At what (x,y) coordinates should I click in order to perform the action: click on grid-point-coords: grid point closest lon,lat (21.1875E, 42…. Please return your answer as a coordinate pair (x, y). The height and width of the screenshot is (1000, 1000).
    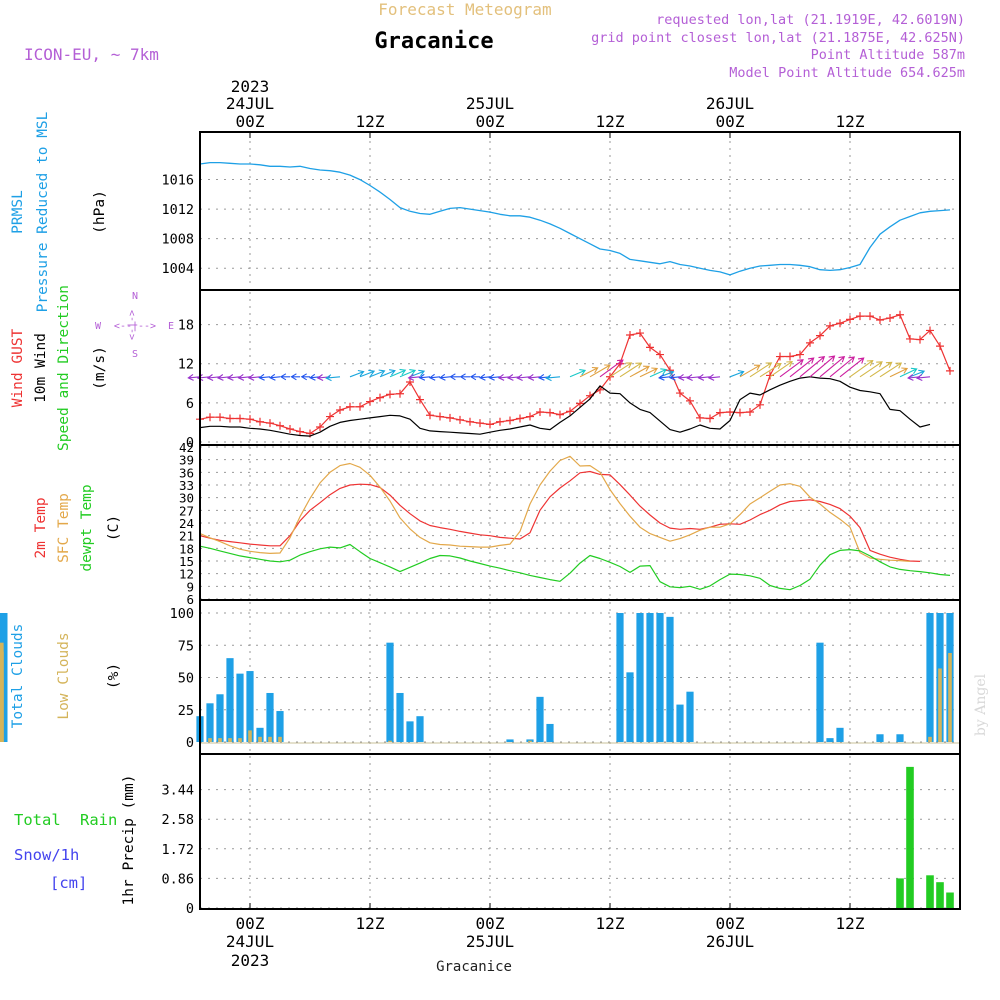
    Looking at the image, I should click on (778, 38).